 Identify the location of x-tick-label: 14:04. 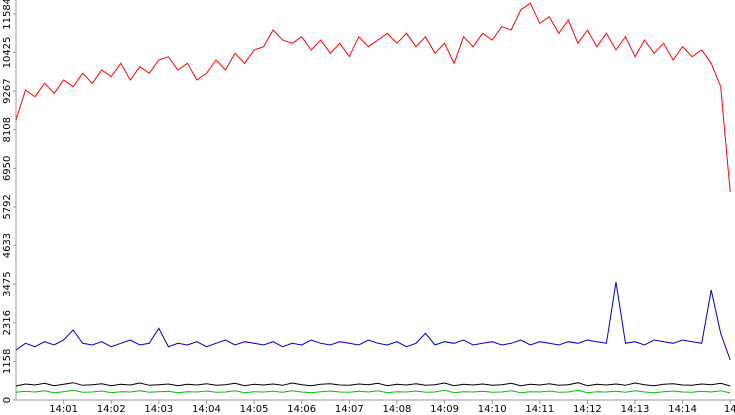
(206, 409).